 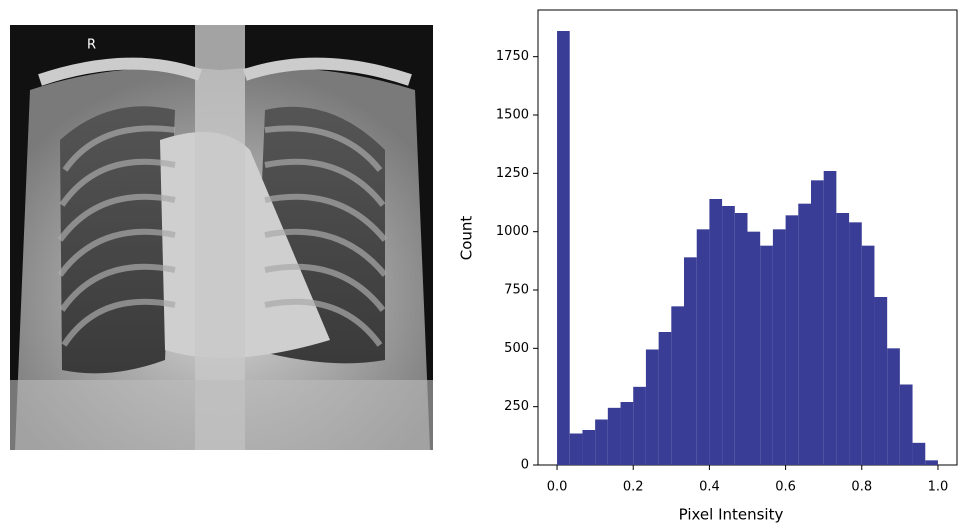 What do you see at coordinates (633, 487) in the screenshot?
I see `x-tick-label: 0.2` at bounding box center [633, 487].